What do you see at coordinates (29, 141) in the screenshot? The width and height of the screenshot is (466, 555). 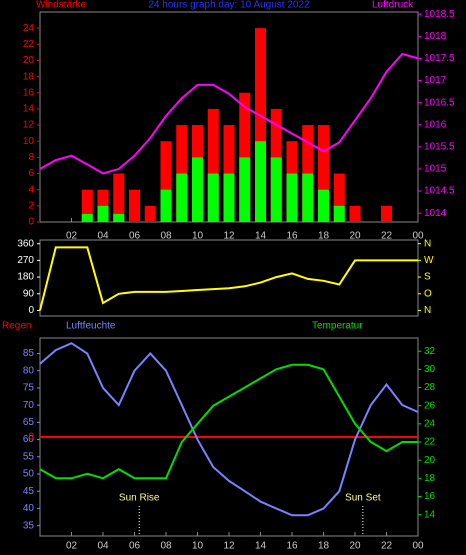 I see `y-tick-label: 10` at bounding box center [29, 141].